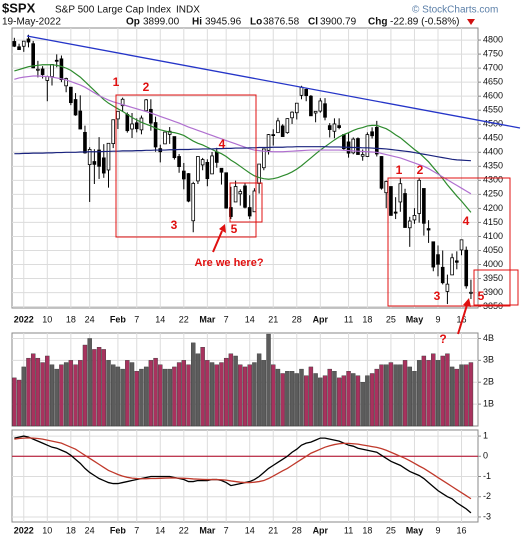 The image size is (522, 542). Describe the element at coordinates (223, 22) in the screenshot. I see `quote-value: 3945.96` at that location.